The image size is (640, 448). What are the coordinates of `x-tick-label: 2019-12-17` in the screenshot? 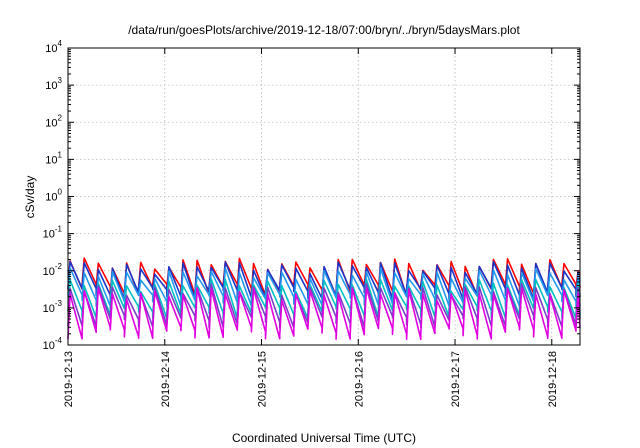 It's located at (456, 379).